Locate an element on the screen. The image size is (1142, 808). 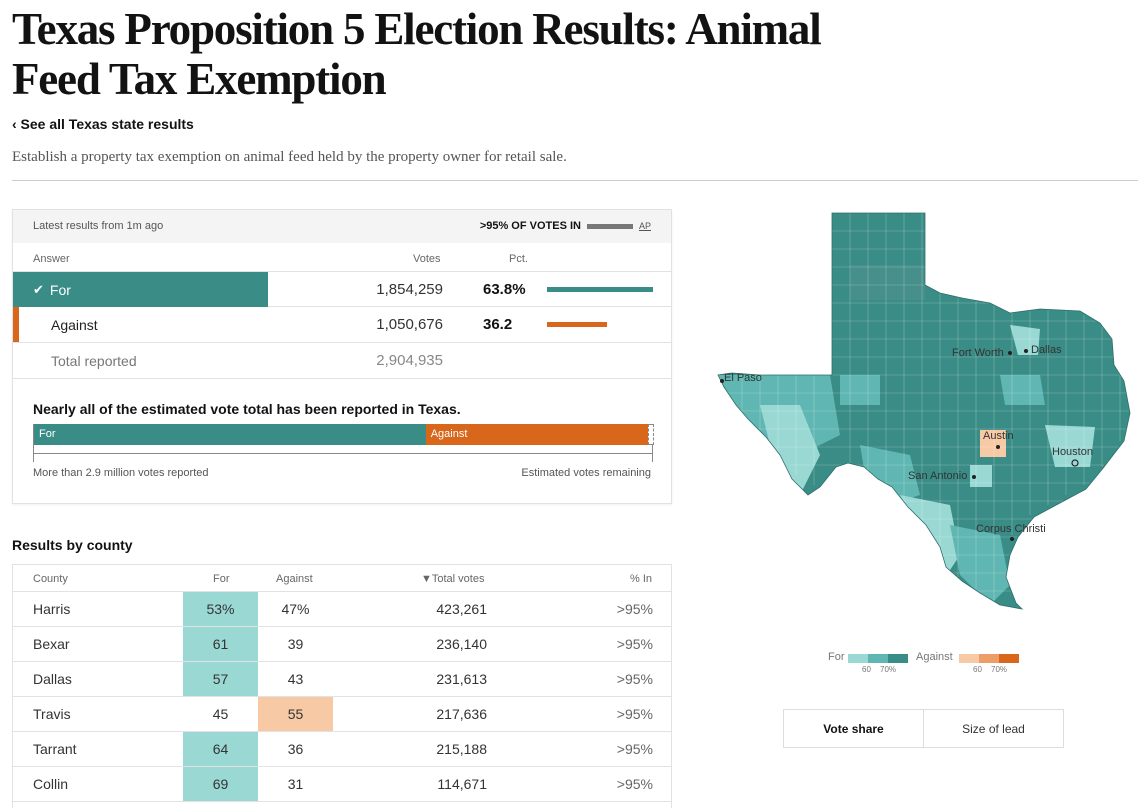
county-results-heading: Results by county is located at coordinates (72, 545).